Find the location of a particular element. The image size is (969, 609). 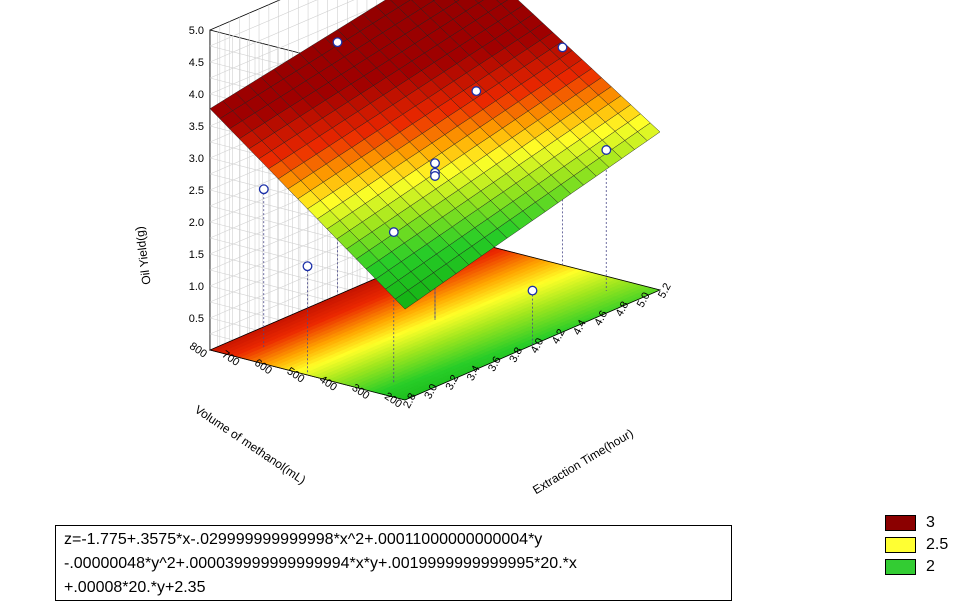

x-tick-label: 5.2 is located at coordinates (665, 290).